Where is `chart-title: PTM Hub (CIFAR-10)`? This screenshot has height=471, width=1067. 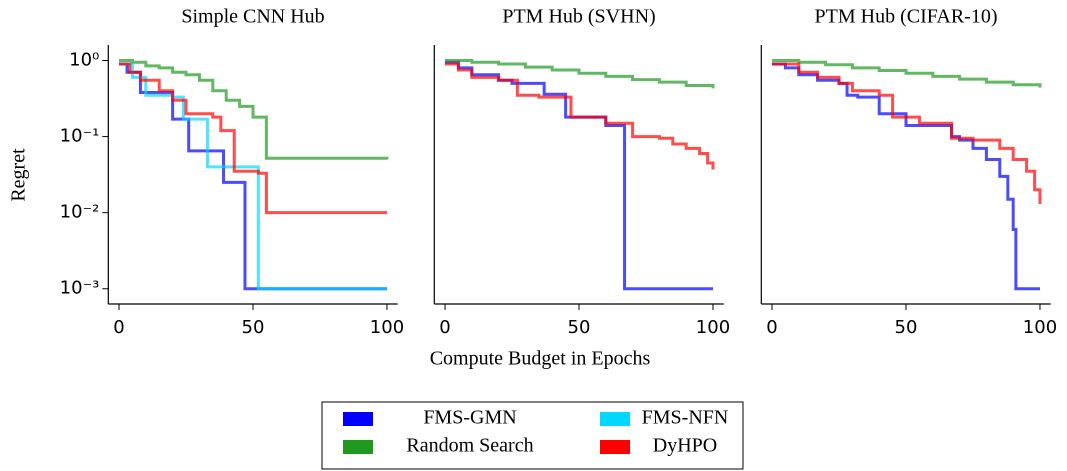 chart-title: PTM Hub (CIFAR-10) is located at coordinates (906, 17).